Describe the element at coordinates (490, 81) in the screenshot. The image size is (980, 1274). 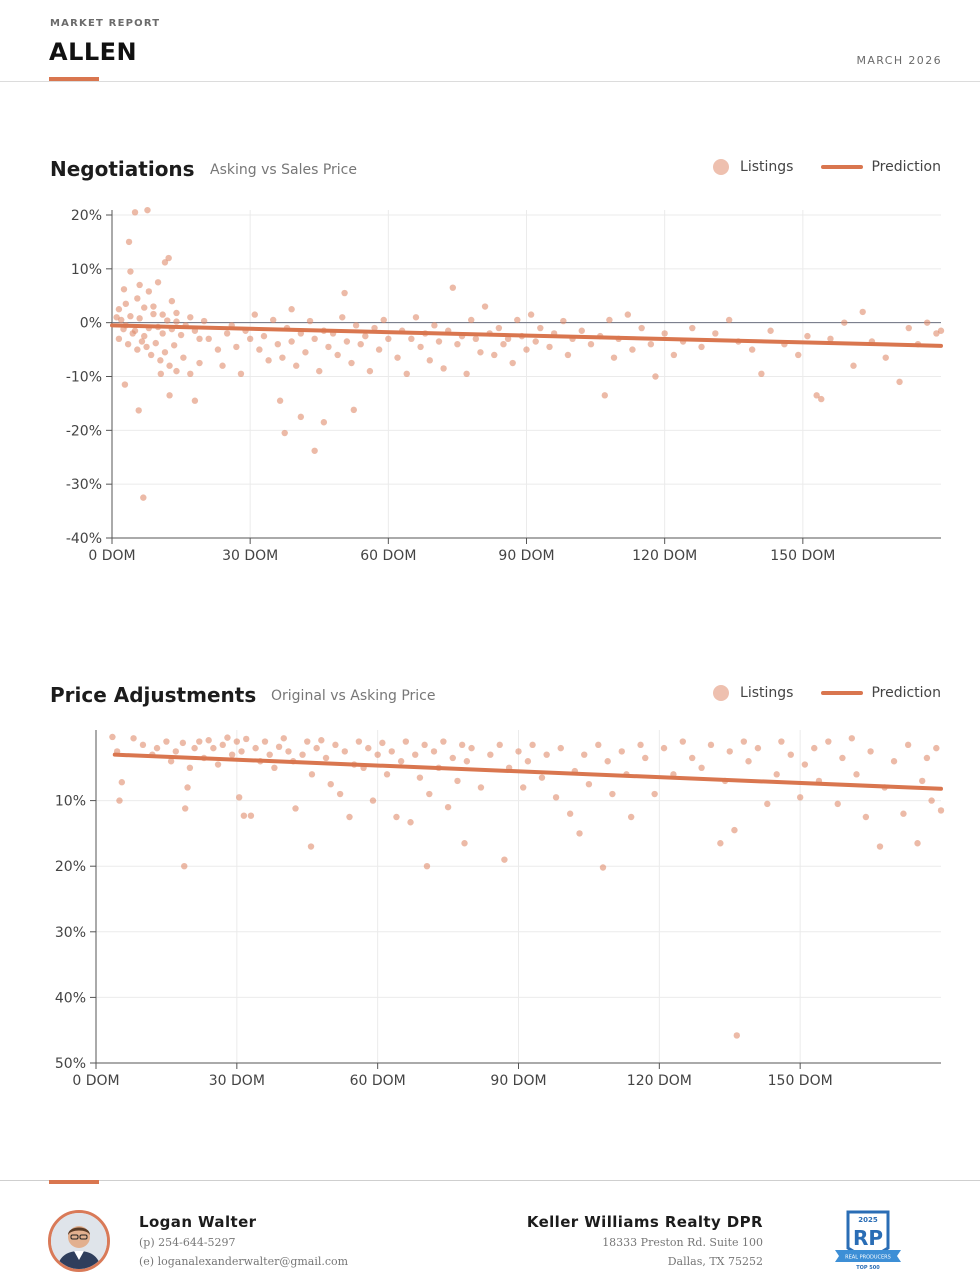
I see `header-divider` at that location.